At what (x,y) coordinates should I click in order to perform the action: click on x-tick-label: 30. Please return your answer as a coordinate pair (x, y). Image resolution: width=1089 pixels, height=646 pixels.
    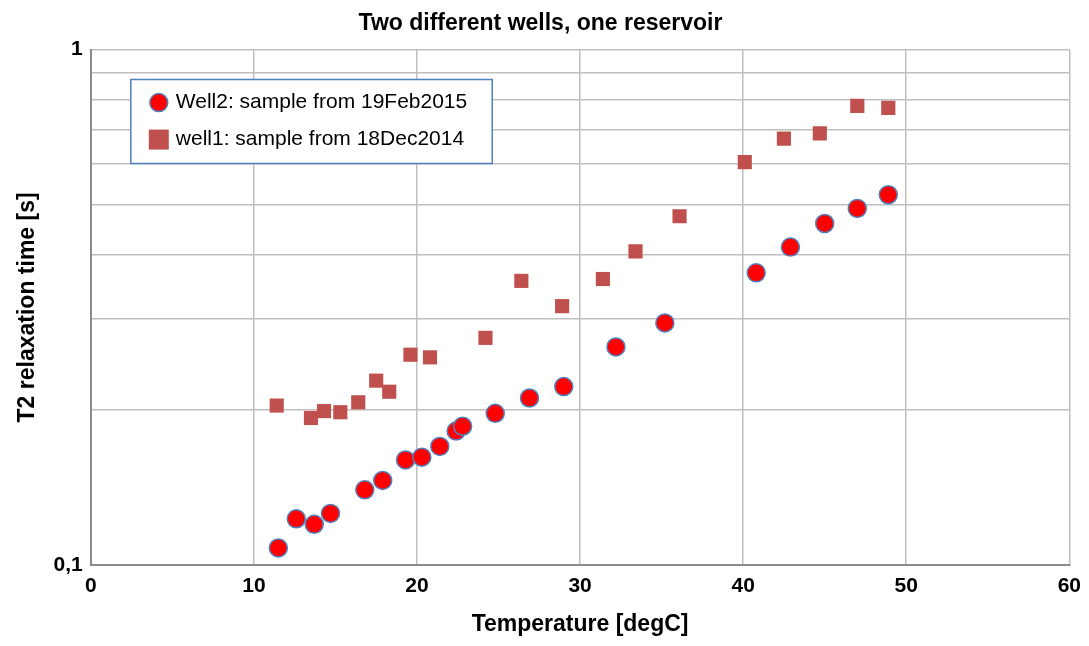
    Looking at the image, I should click on (580, 584).